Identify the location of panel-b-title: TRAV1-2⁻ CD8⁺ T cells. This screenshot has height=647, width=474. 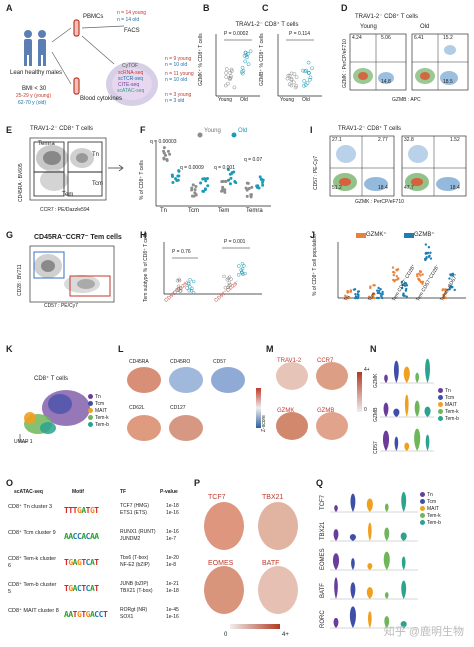
(267, 25).